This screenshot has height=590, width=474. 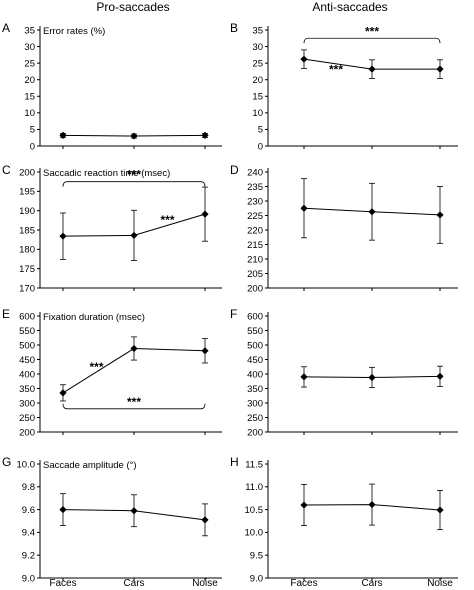 I want to click on y-tick-label-a: 0, so click(x=32, y=146).